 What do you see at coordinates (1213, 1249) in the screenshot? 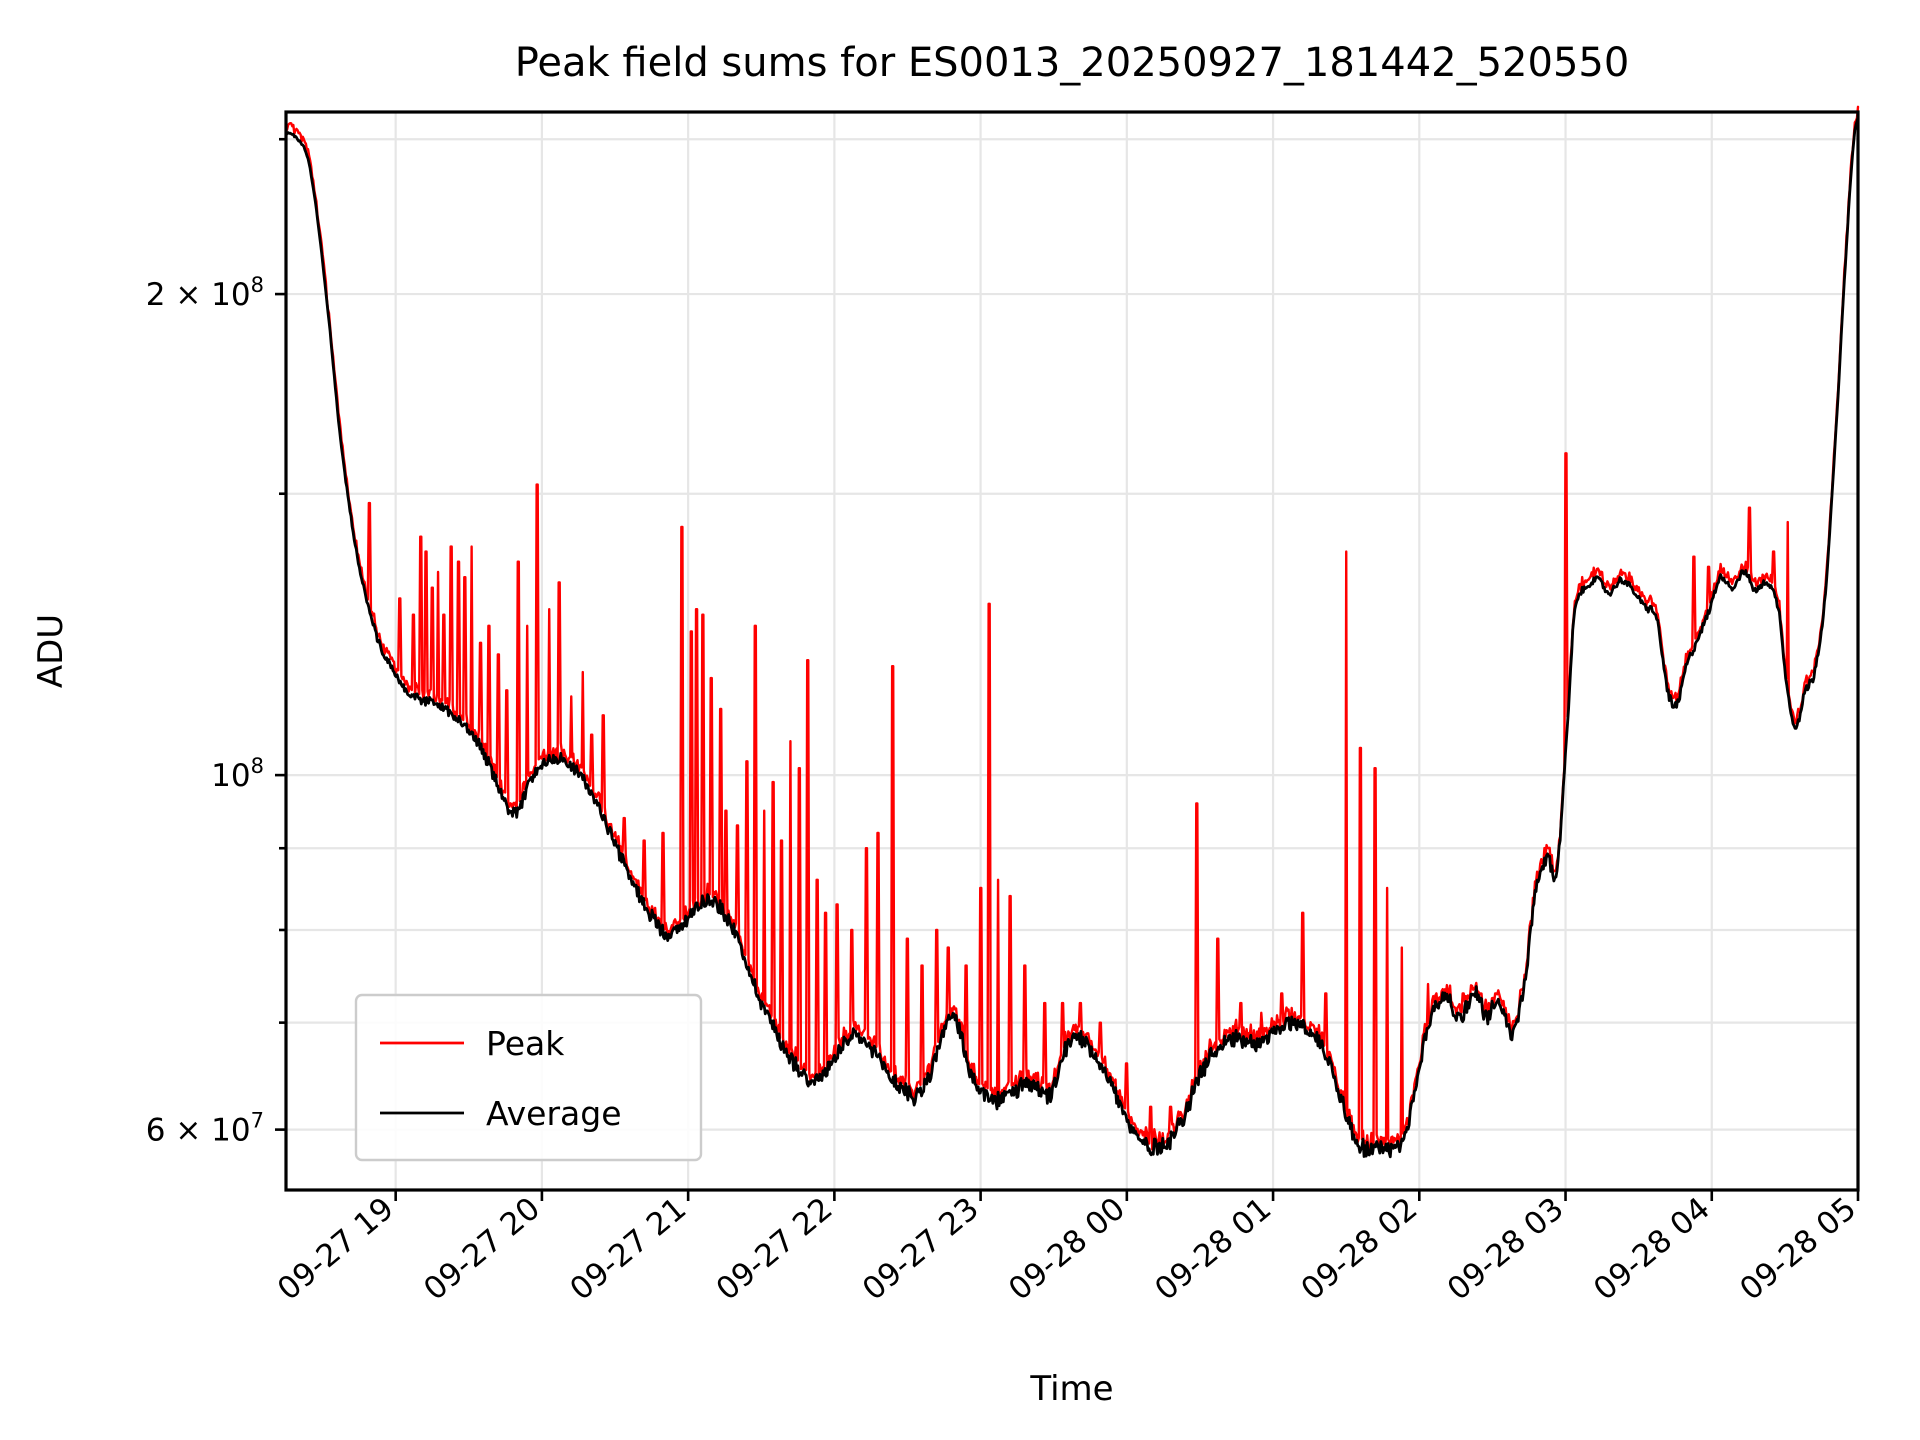
I see `x-tick-label: 09-28 01` at bounding box center [1213, 1249].